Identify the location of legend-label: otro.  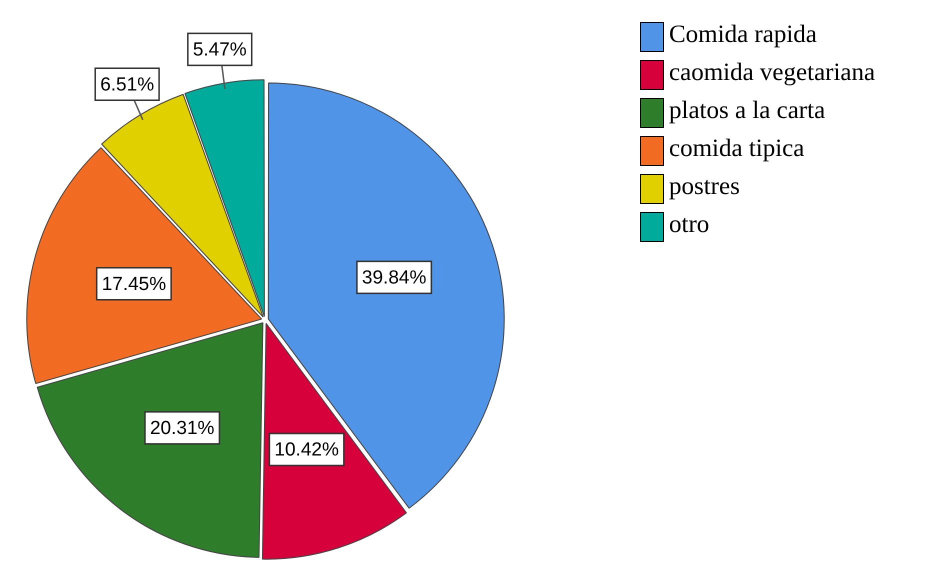
(689, 224).